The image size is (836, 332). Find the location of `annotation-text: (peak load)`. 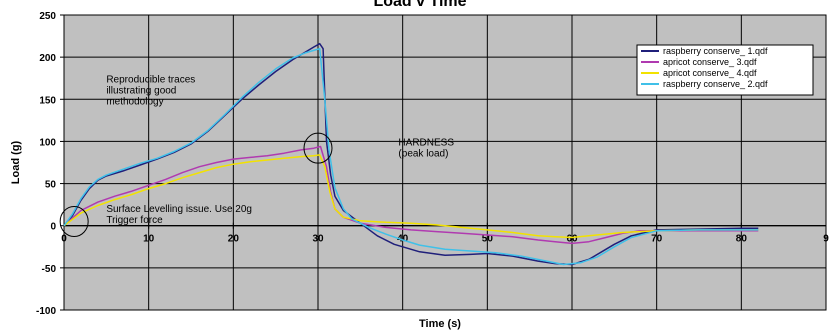

annotation-text: (peak load) is located at coordinates (423, 154).